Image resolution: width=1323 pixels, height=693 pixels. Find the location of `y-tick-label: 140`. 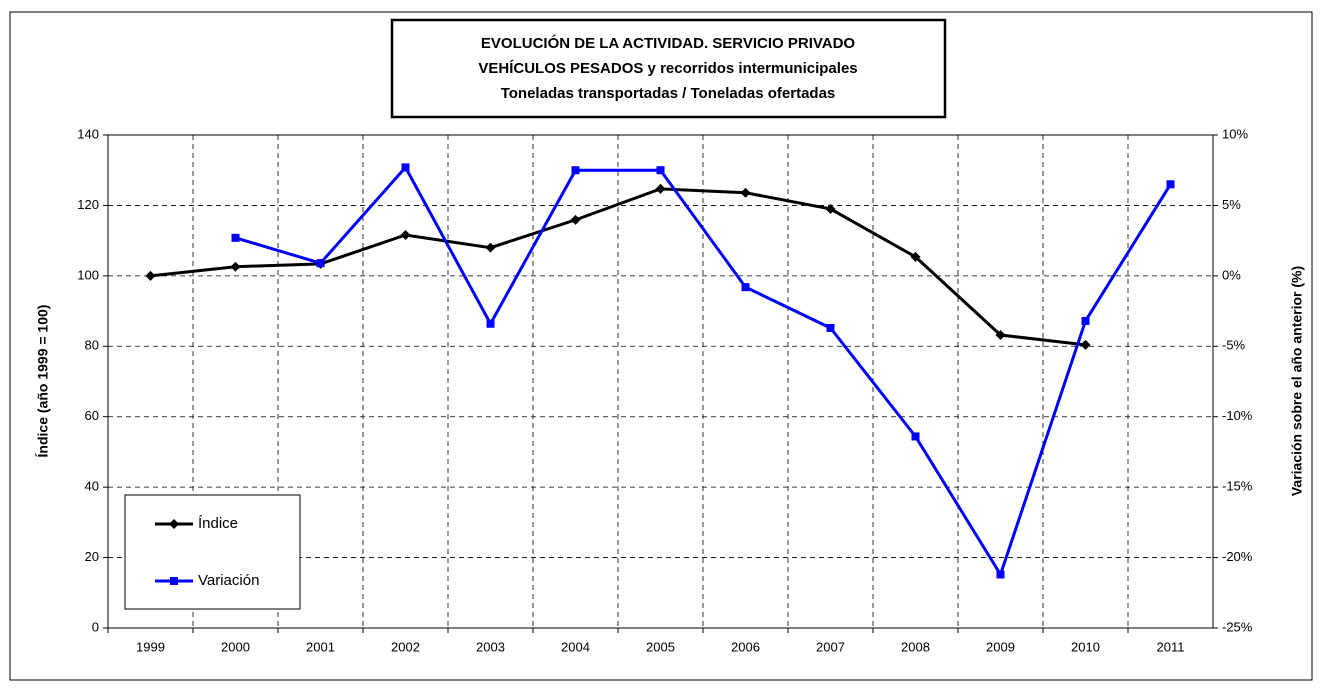

y-tick-label: 140 is located at coordinates (88, 133).